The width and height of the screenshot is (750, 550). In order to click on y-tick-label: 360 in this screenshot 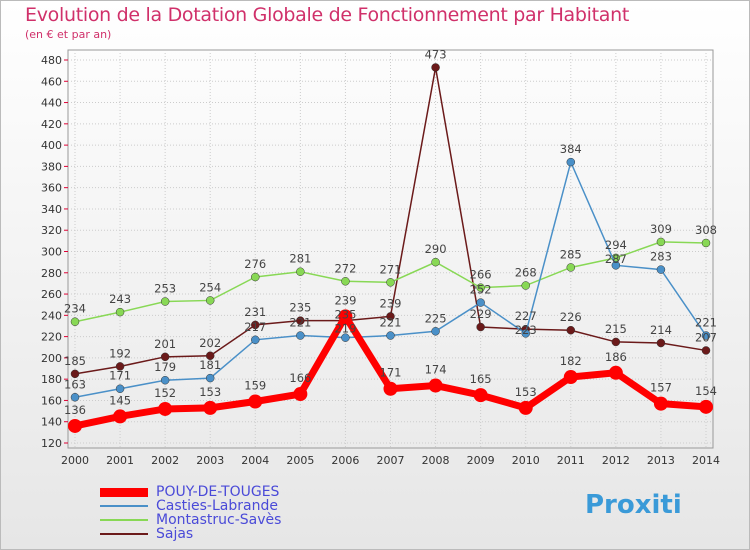, I will do `click(51, 188)`.